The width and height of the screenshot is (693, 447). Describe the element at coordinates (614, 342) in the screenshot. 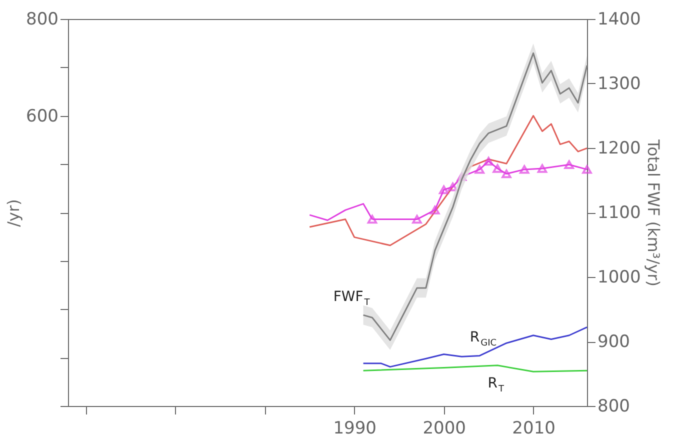

I see `y2-tick-label: 900` at that location.